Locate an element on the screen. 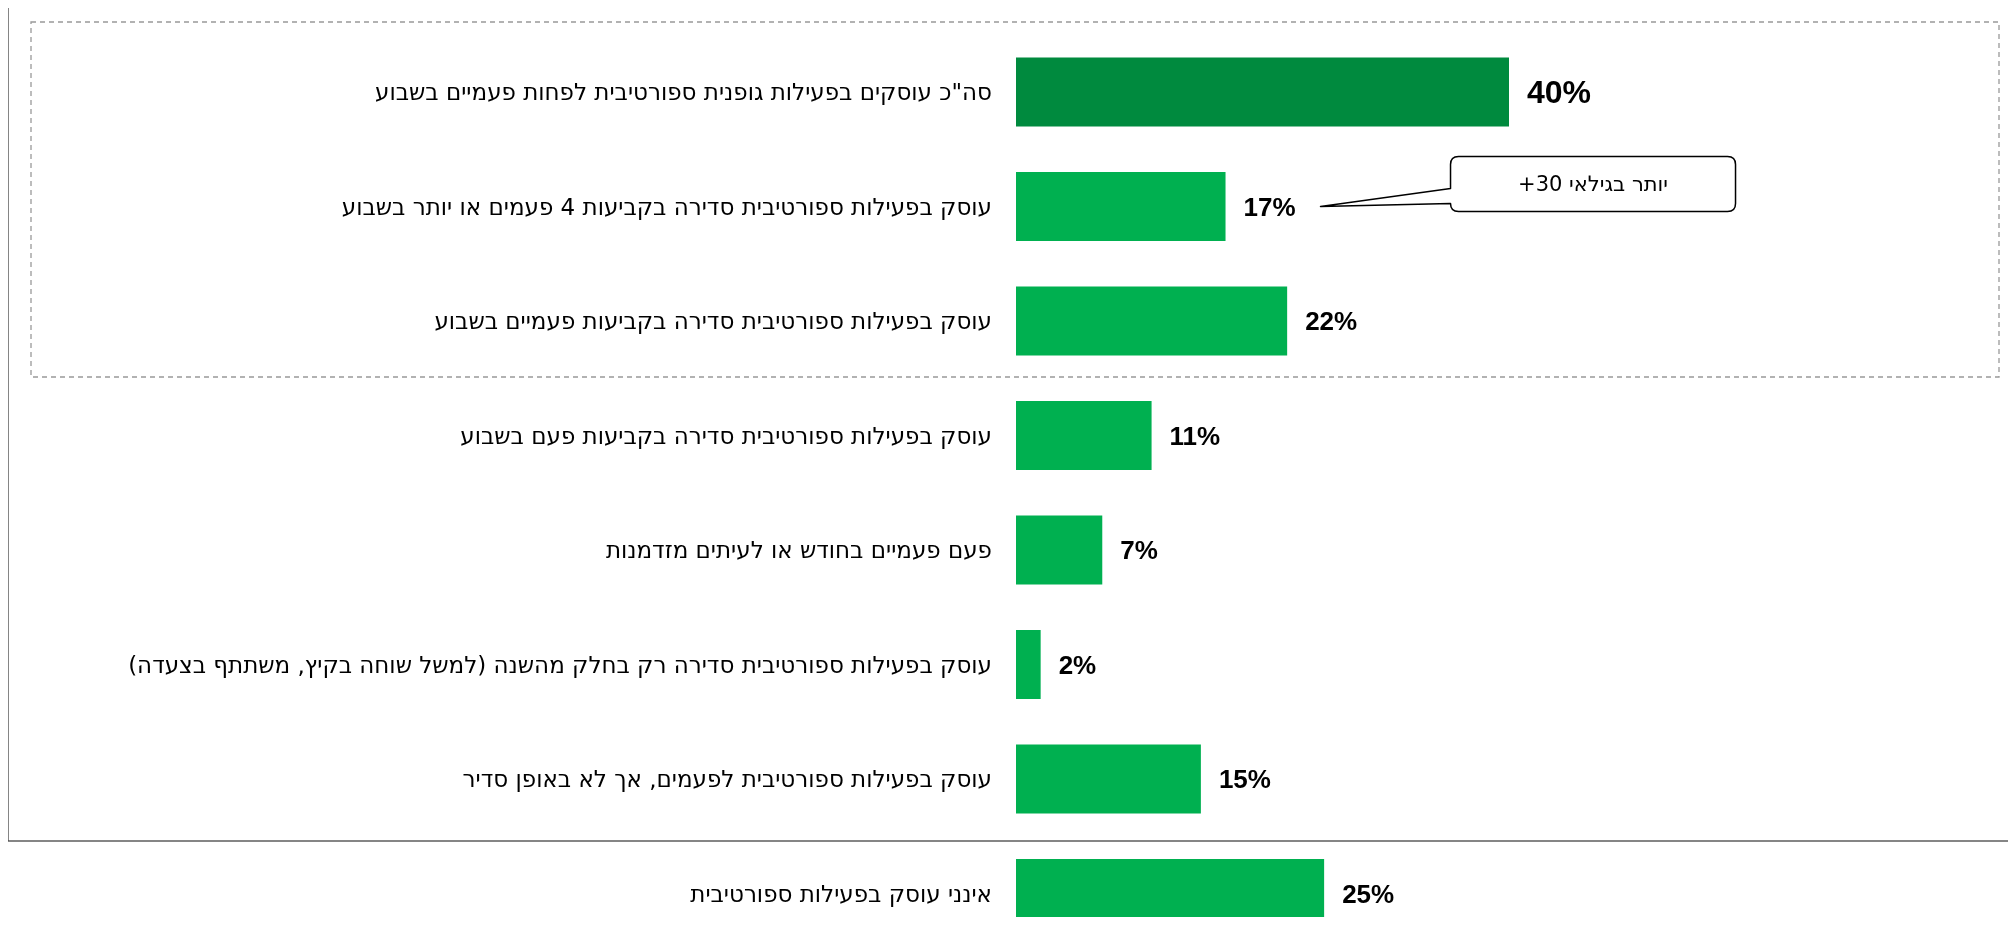 This screenshot has width=2016, height=925. y-tick-label: אינני עוסק בפעילות ספורטיבית is located at coordinates (841, 893).